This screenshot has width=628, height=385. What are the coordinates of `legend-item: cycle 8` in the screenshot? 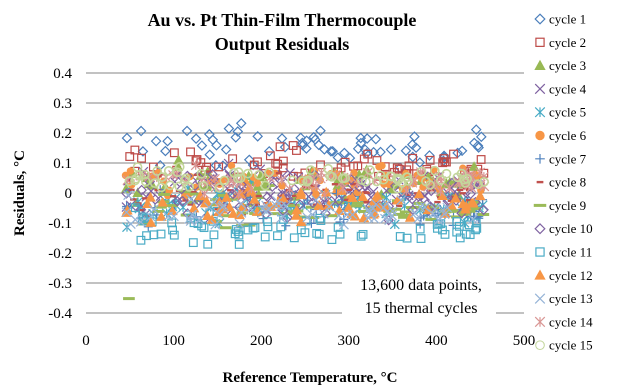 It's located at (561, 182).